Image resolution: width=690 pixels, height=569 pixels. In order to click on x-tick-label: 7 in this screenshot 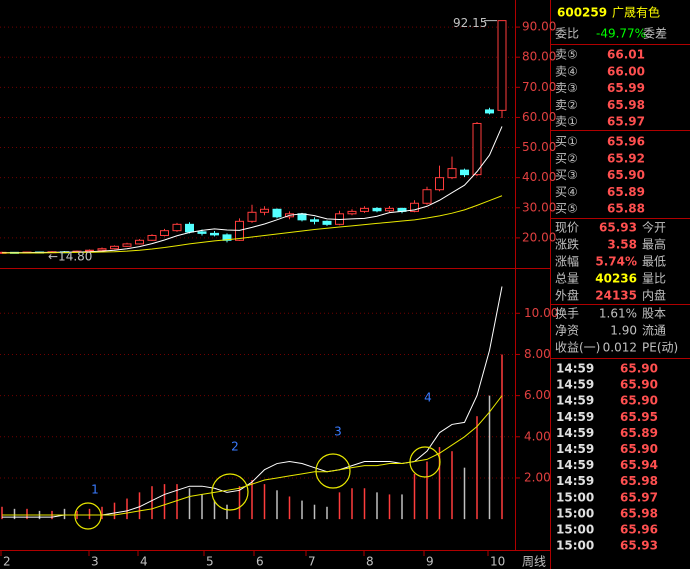, I will do `click(312, 562)`.